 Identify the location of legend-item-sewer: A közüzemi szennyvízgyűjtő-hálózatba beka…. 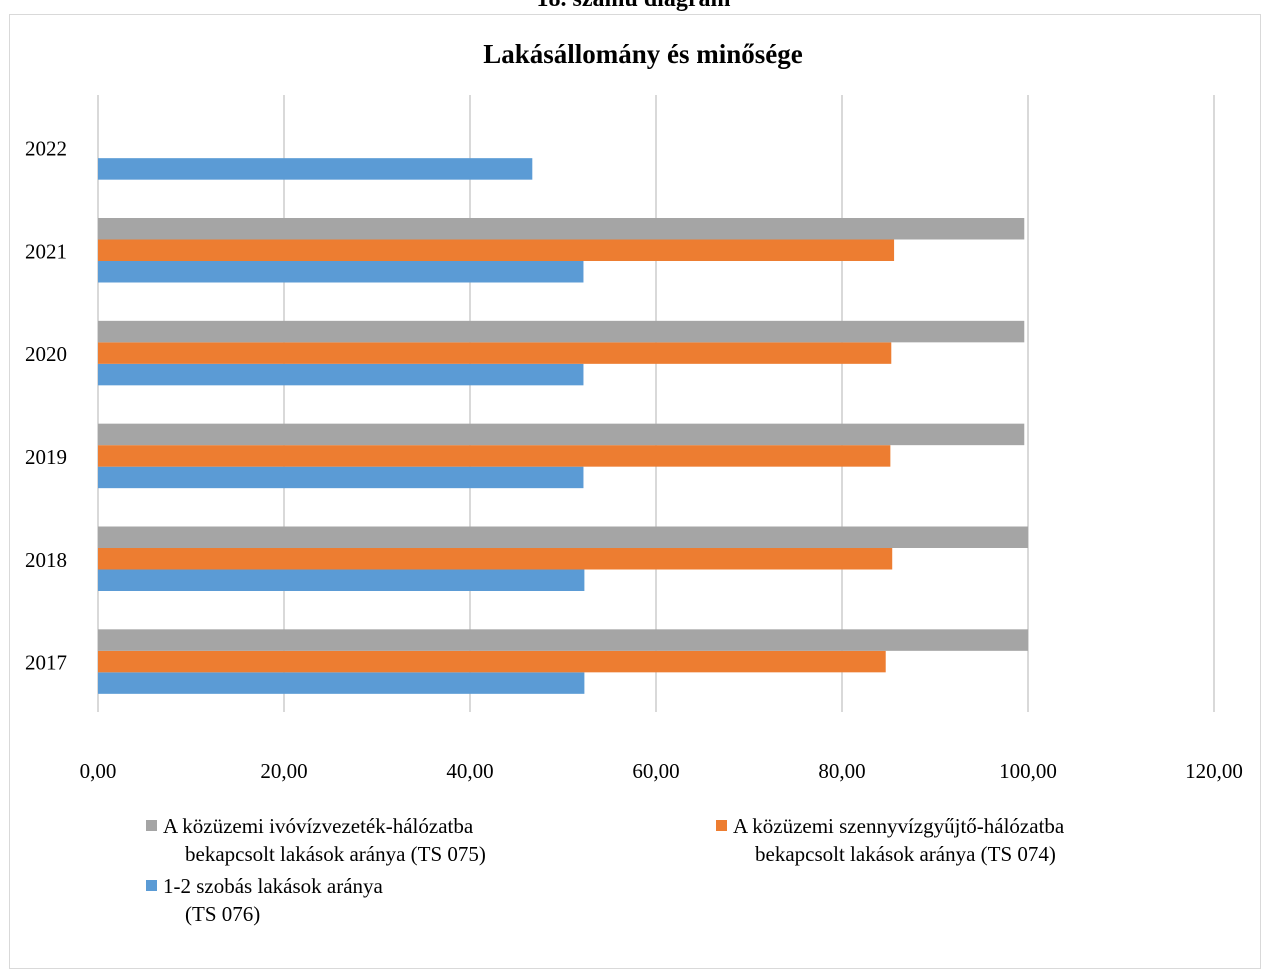
(890, 840).